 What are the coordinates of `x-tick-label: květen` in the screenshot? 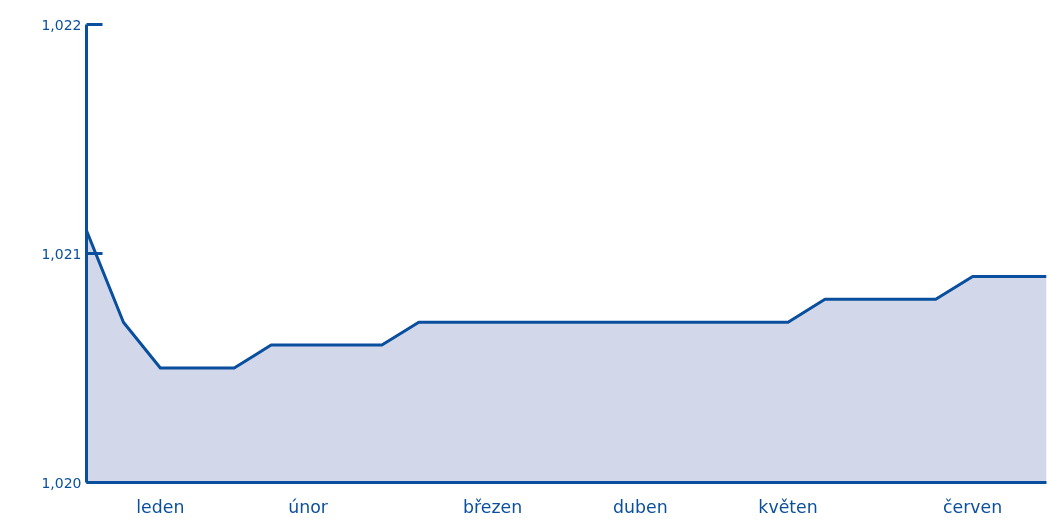 It's located at (788, 506).